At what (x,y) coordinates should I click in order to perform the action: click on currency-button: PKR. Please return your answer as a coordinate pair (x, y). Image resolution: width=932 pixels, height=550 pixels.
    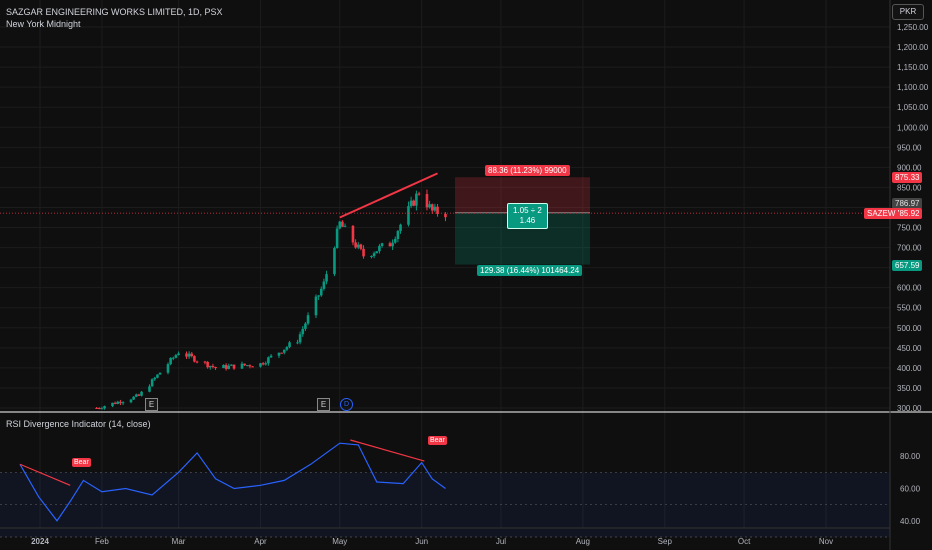
    Looking at the image, I should click on (908, 12).